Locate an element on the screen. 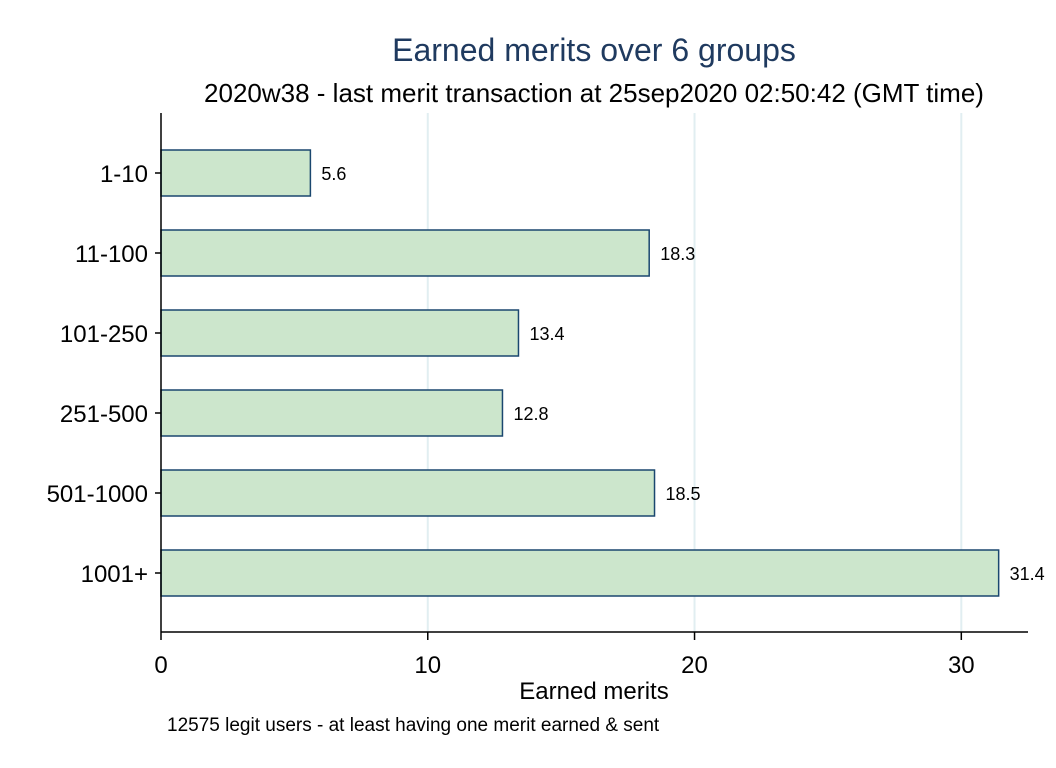 The image size is (1056, 768). value-label-1001+: 31.4 is located at coordinates (1027, 574).